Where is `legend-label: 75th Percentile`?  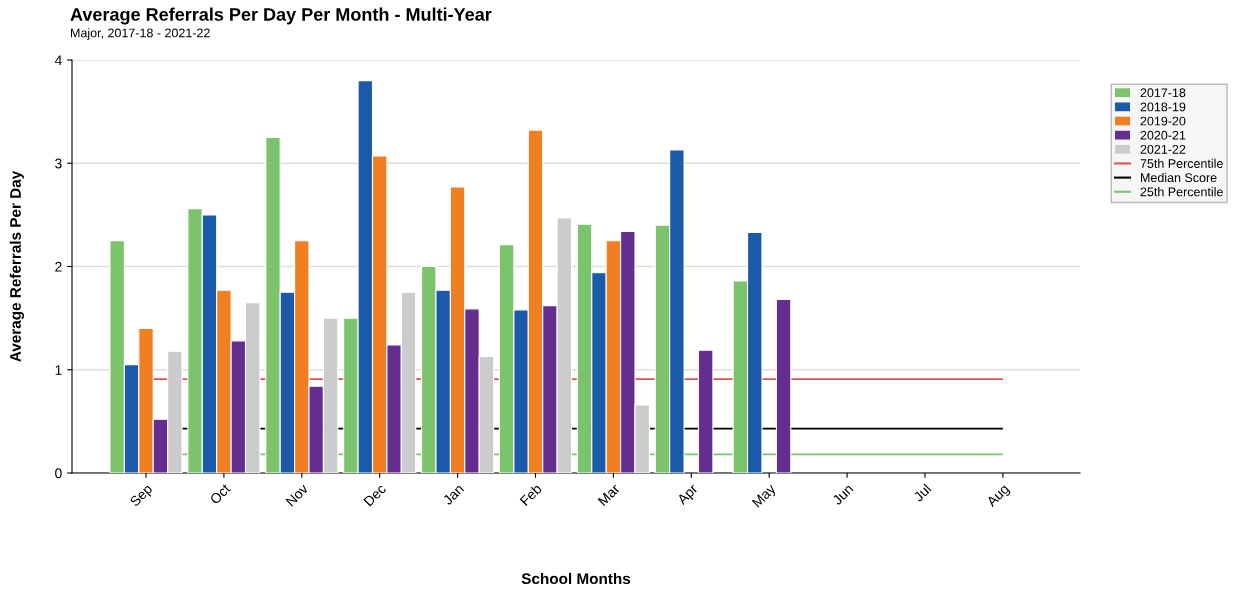
legend-label: 75th Percentile is located at coordinates (1181, 163).